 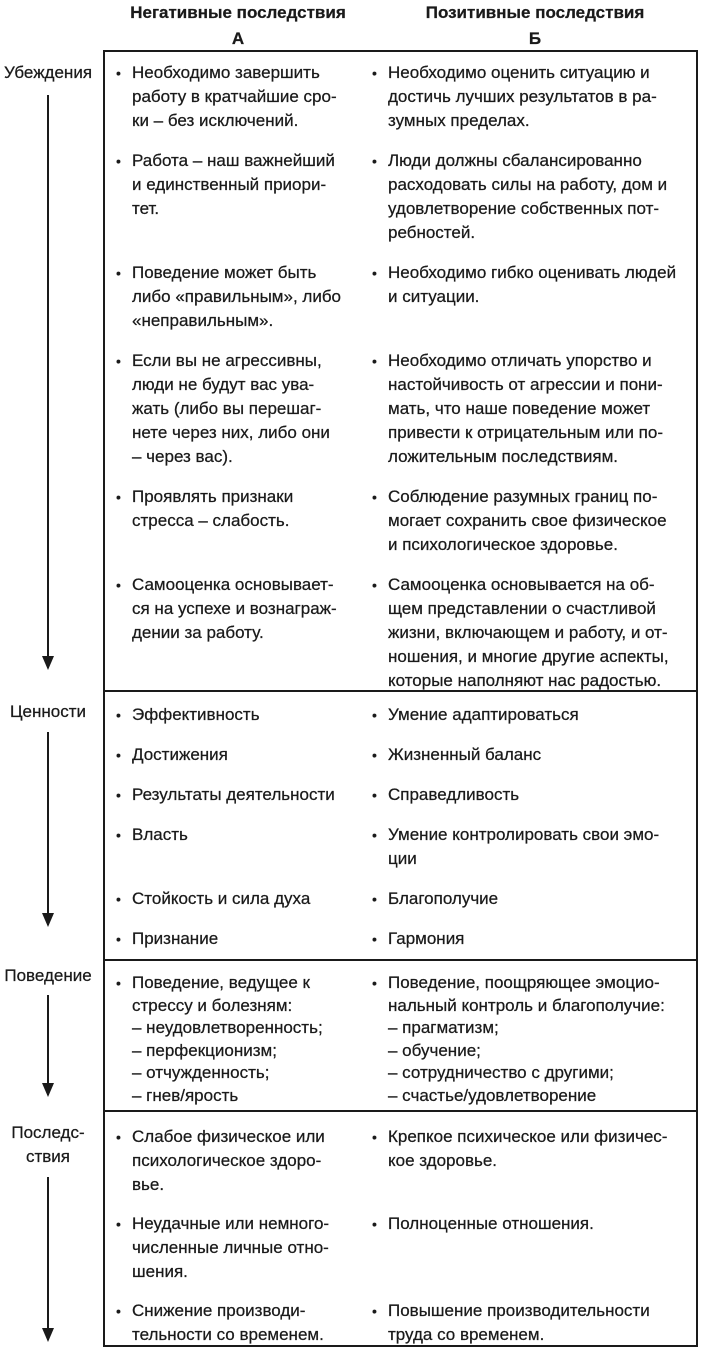 I want to click on item-text-line: дении за работу., so click(x=198, y=632).